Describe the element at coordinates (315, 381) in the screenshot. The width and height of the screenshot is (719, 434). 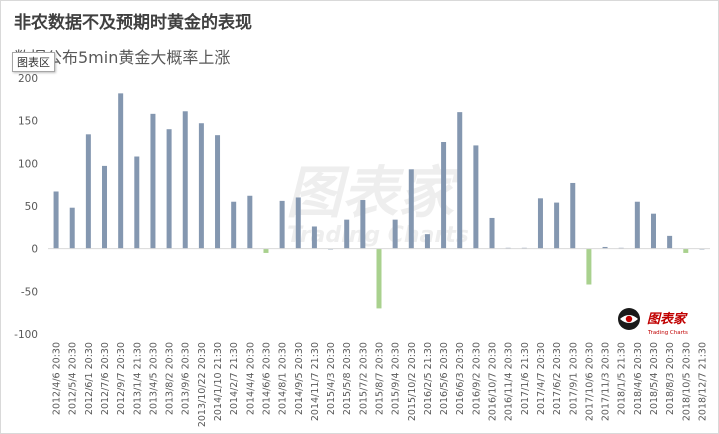
I see `x-tick-label: 2014/11/7 21:30` at that location.